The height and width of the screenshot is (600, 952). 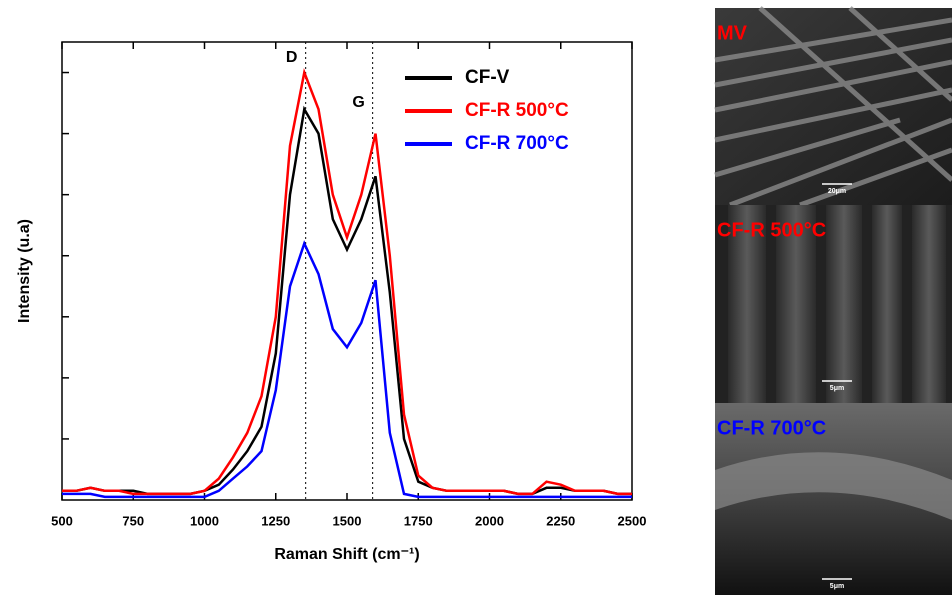 What do you see at coordinates (517, 110) in the screenshot?
I see `legend-label: CF-R 500°C` at bounding box center [517, 110].